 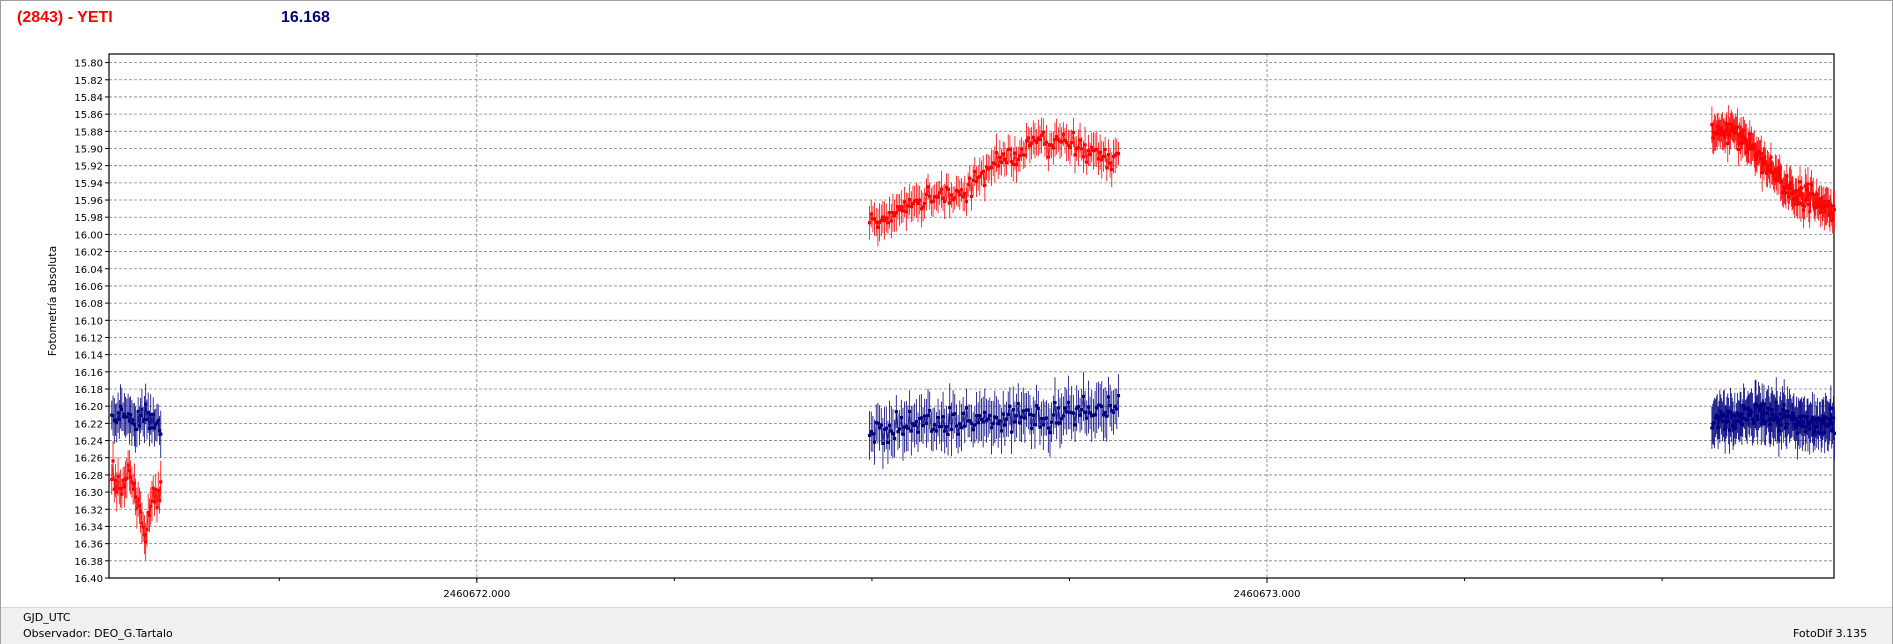 What do you see at coordinates (88, 545) in the screenshot?
I see `y-tick-label: 16.36` at bounding box center [88, 545].